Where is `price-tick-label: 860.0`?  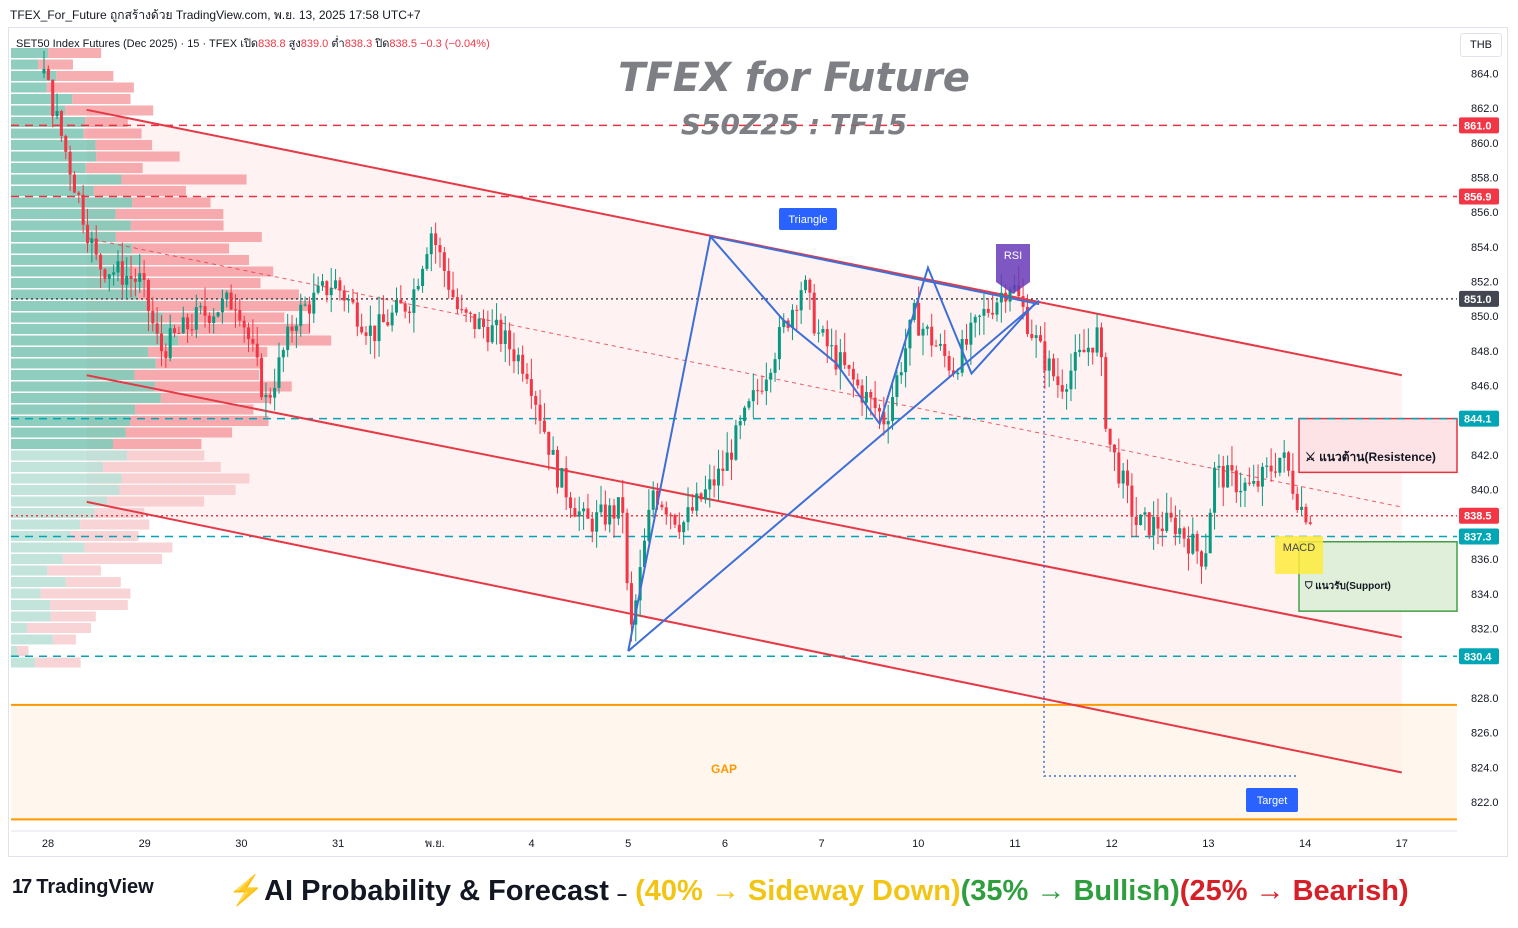
price-tick-label: 860.0 is located at coordinates (1485, 144).